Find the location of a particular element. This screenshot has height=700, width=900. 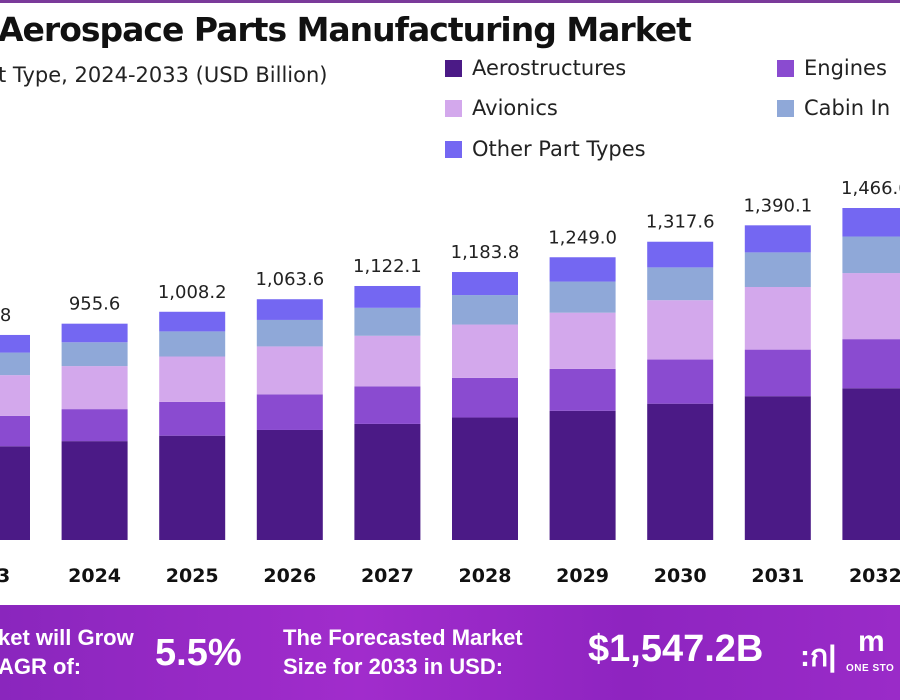

bar-segment-cabin-in-2030 is located at coordinates (680, 284).